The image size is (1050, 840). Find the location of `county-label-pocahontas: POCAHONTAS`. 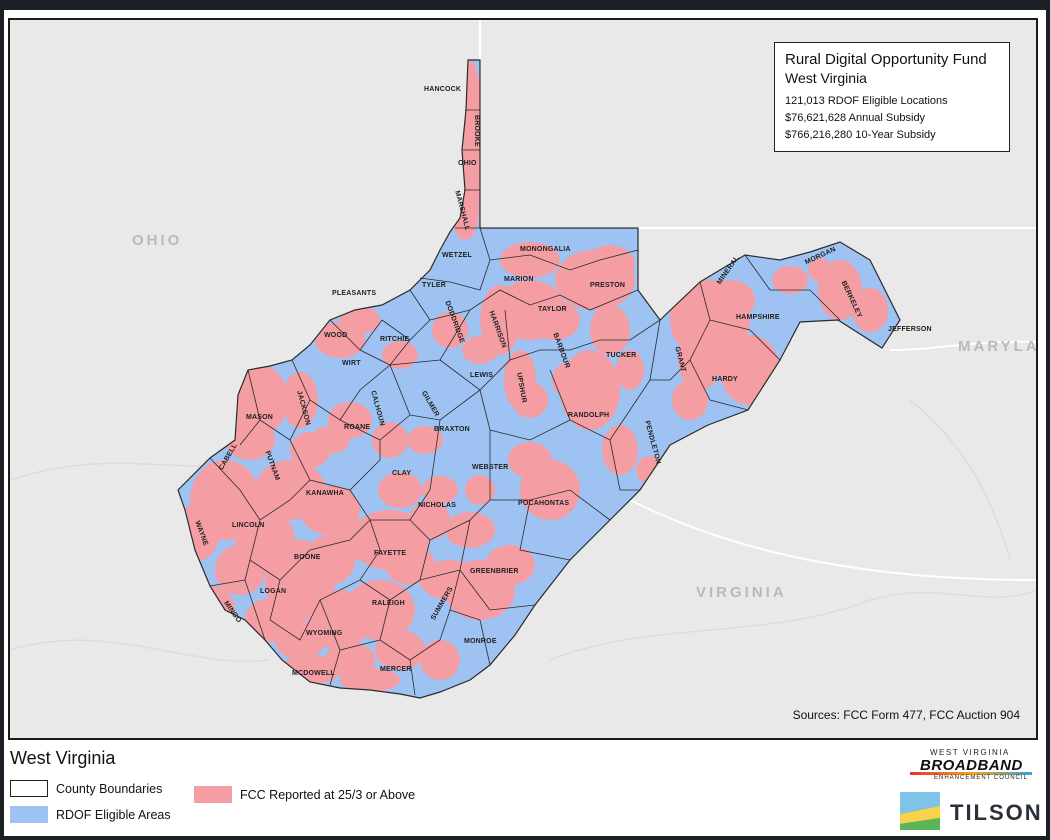

county-label-pocahontas: POCAHONTAS is located at coordinates (544, 503).